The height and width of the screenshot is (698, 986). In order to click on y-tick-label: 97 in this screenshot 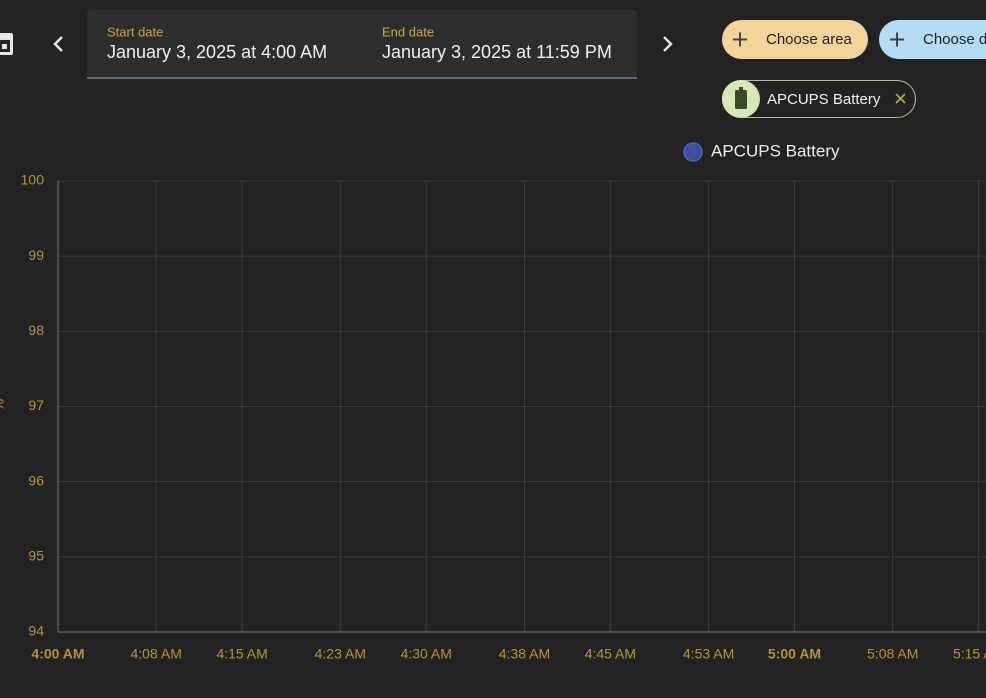, I will do `click(36, 405)`.